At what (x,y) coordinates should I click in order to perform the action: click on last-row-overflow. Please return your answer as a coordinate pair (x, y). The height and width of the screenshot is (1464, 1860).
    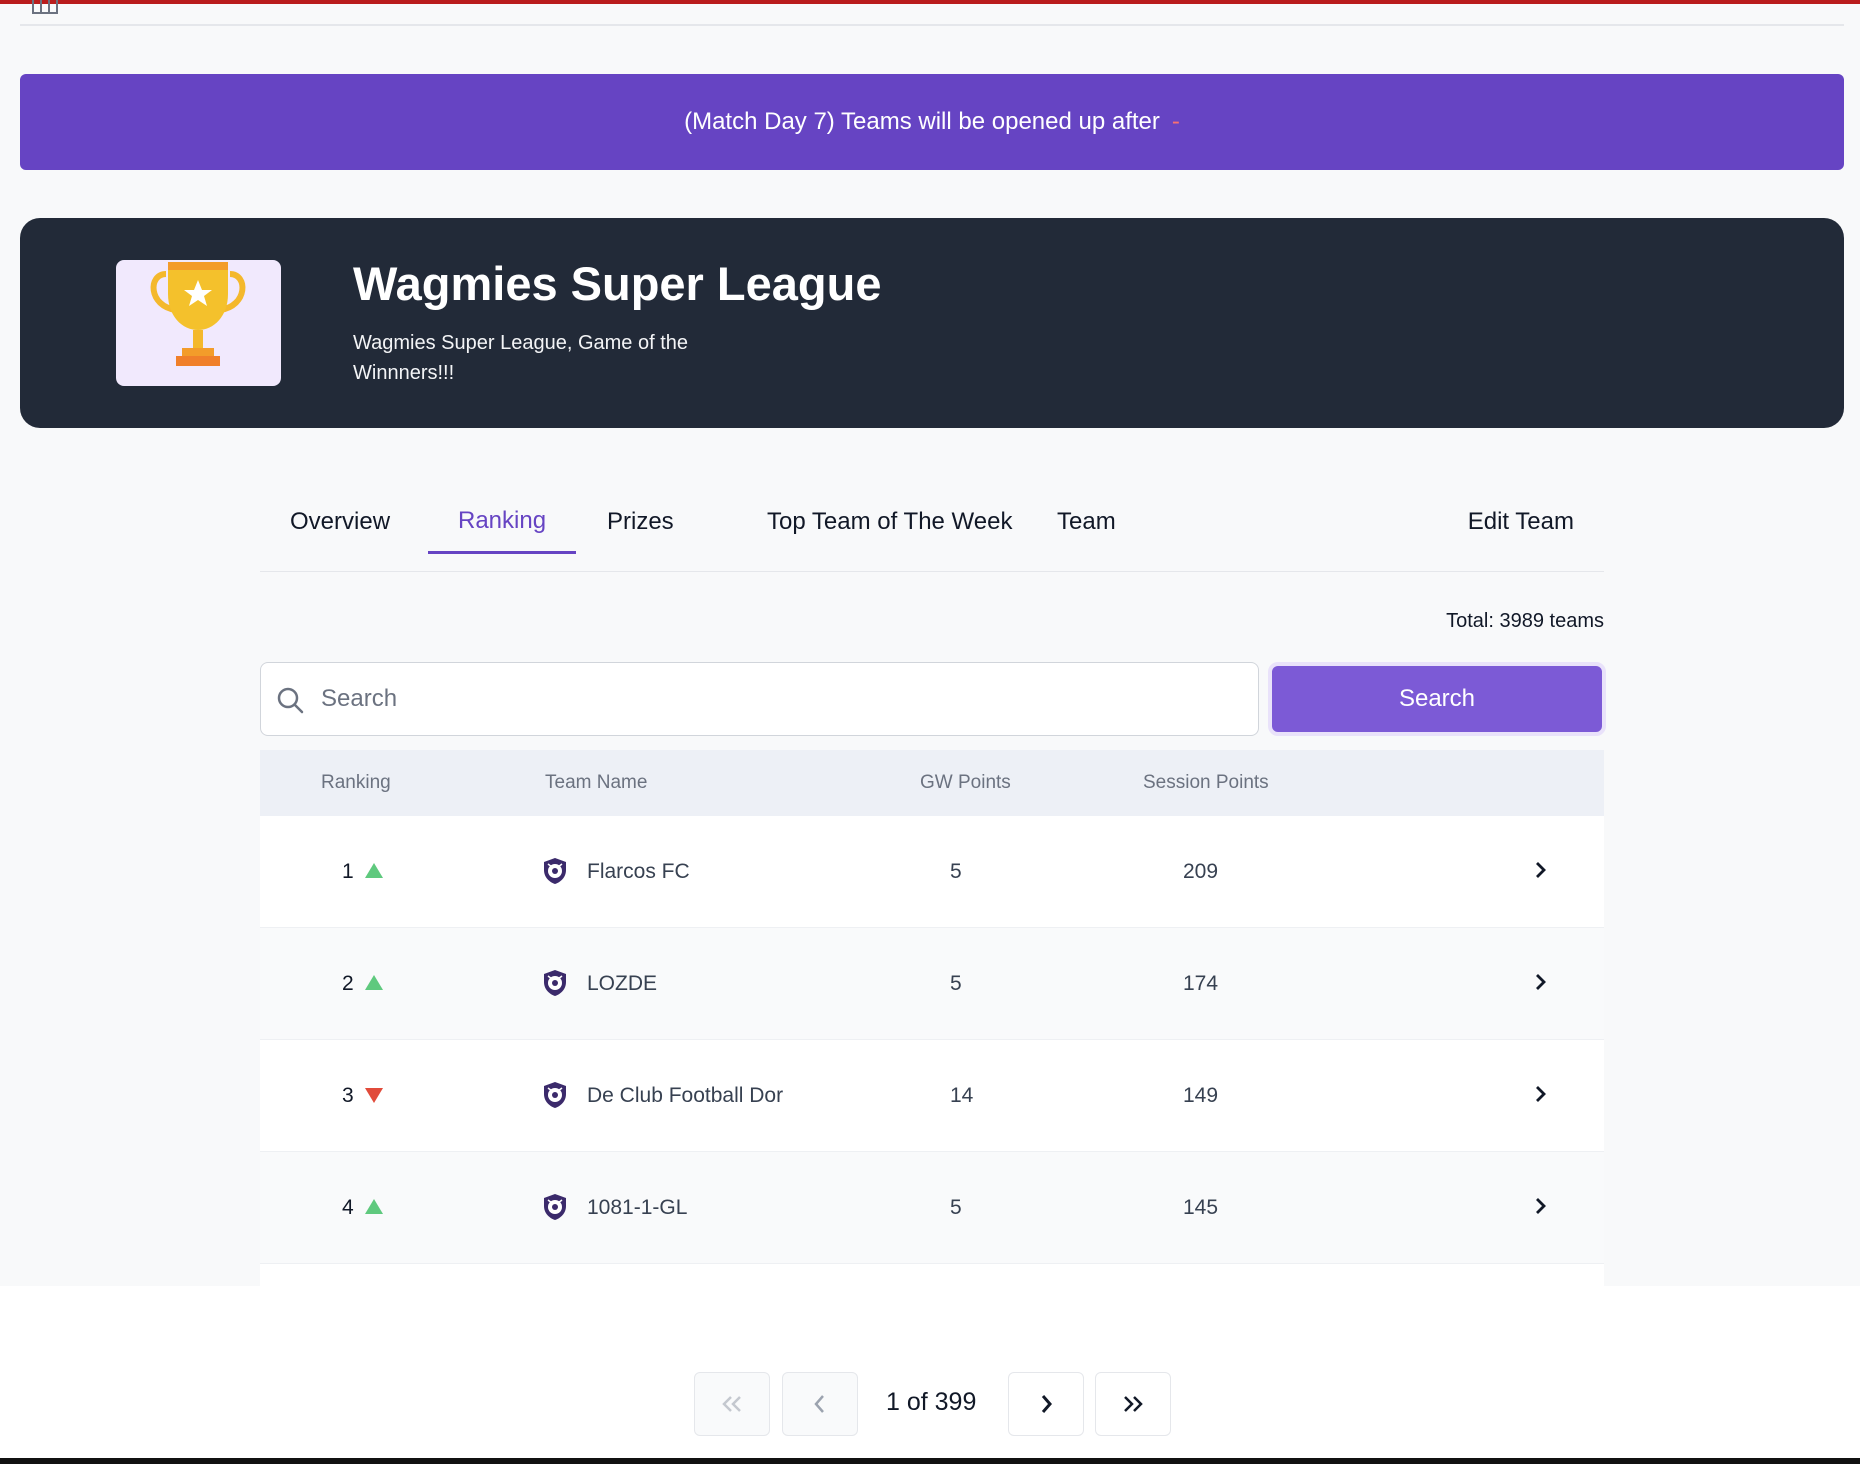
    Looking at the image, I should click on (932, 1317).